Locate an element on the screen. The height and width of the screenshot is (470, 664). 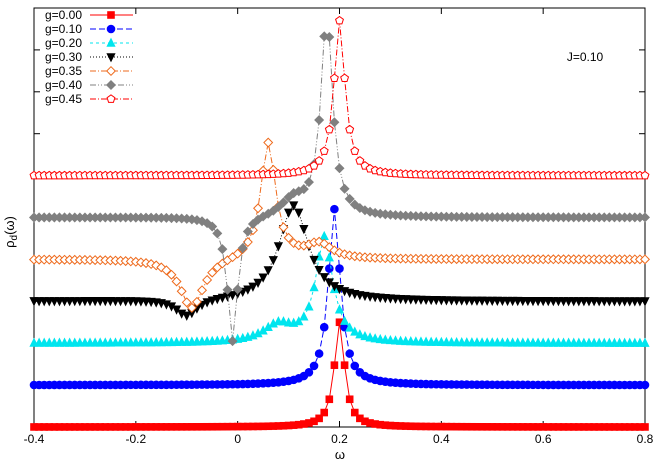
y-axis-label-tail: (ω) is located at coordinates (9, 225).